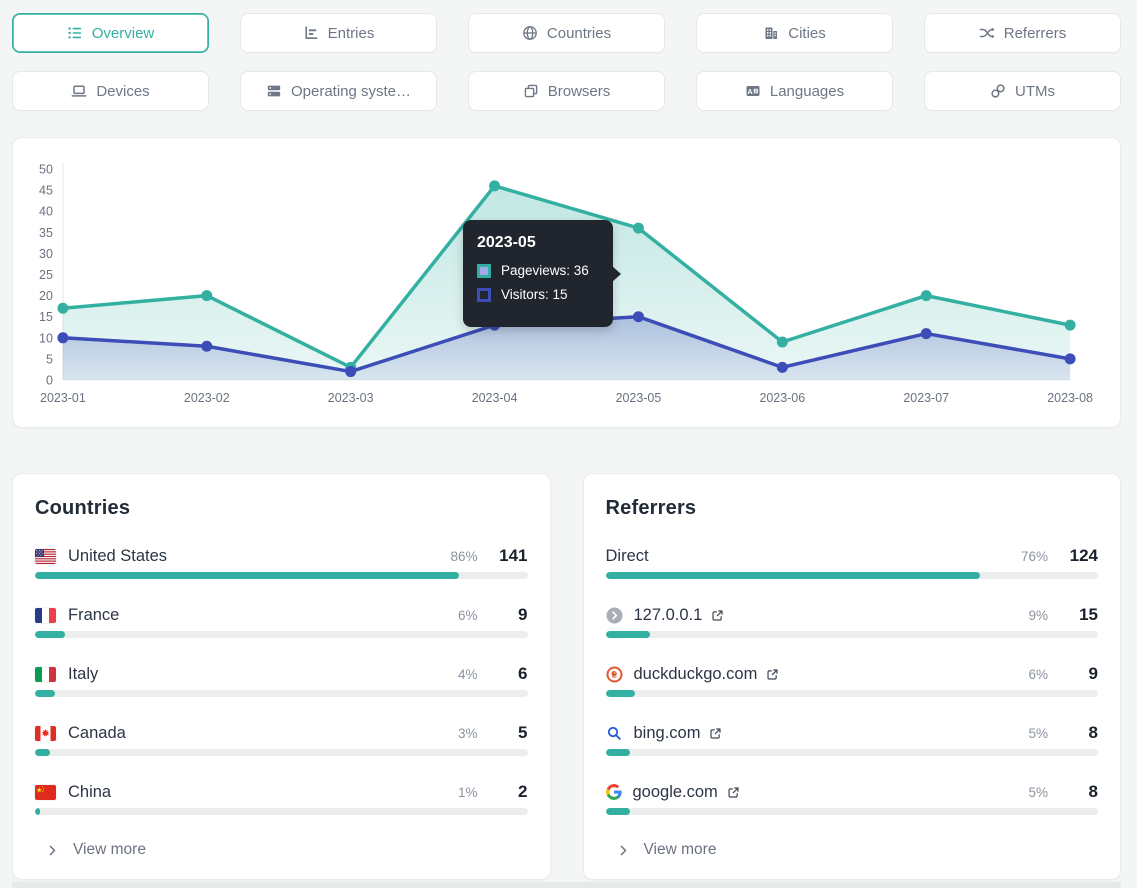  I want to click on entries-bar-chart-icon, so click(311, 33).